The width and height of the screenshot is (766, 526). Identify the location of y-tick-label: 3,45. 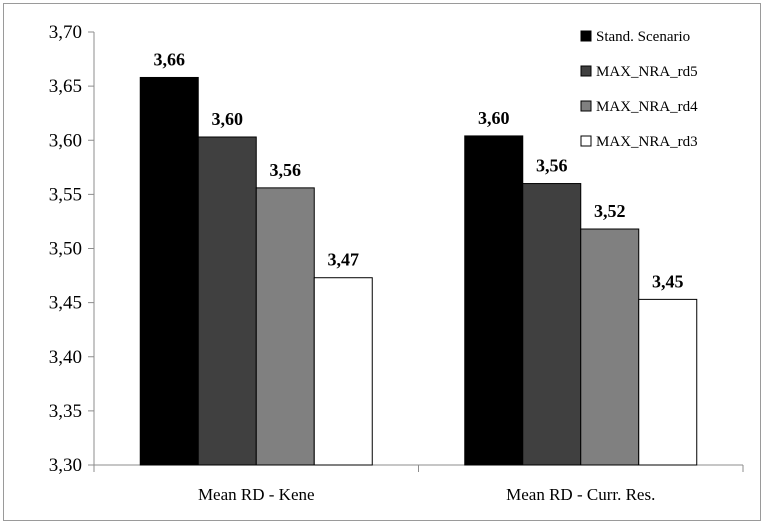
(65, 303).